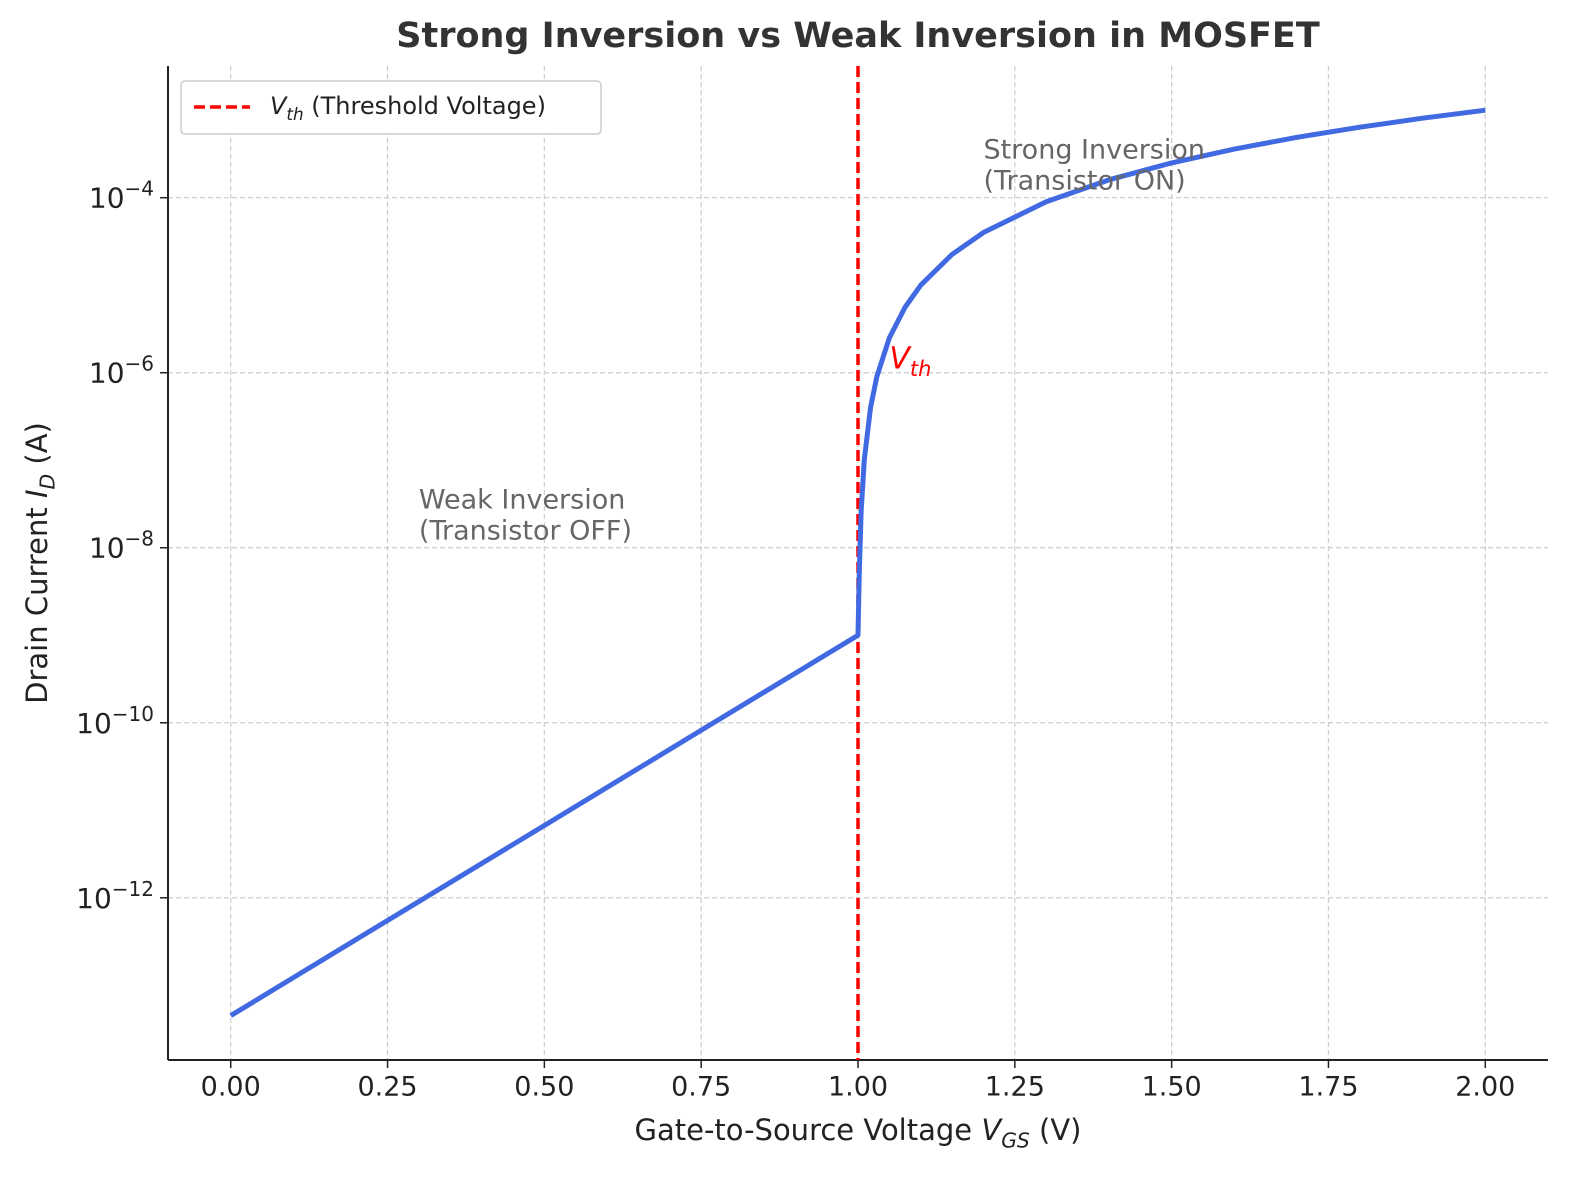 The height and width of the screenshot is (1180, 1580). What do you see at coordinates (1094, 150) in the screenshot?
I see `annotation: Strong Inversion` at bounding box center [1094, 150].